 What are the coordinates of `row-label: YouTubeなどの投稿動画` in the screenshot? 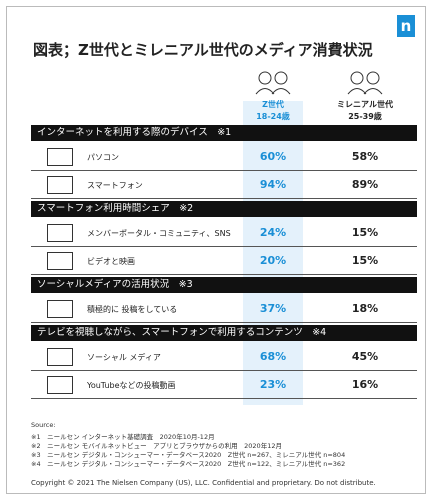 It's located at (131, 385).